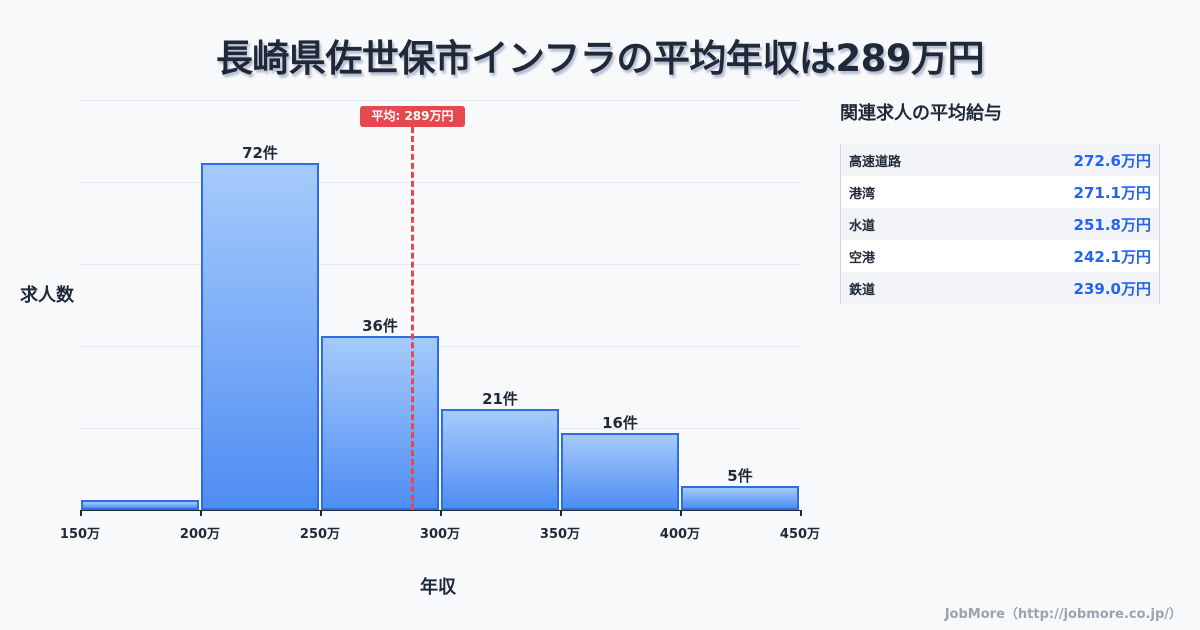 Image resolution: width=1200 pixels, height=630 pixels. What do you see at coordinates (1112, 192) in the screenshot?
I see `job-salary: 271.1万円` at bounding box center [1112, 192].